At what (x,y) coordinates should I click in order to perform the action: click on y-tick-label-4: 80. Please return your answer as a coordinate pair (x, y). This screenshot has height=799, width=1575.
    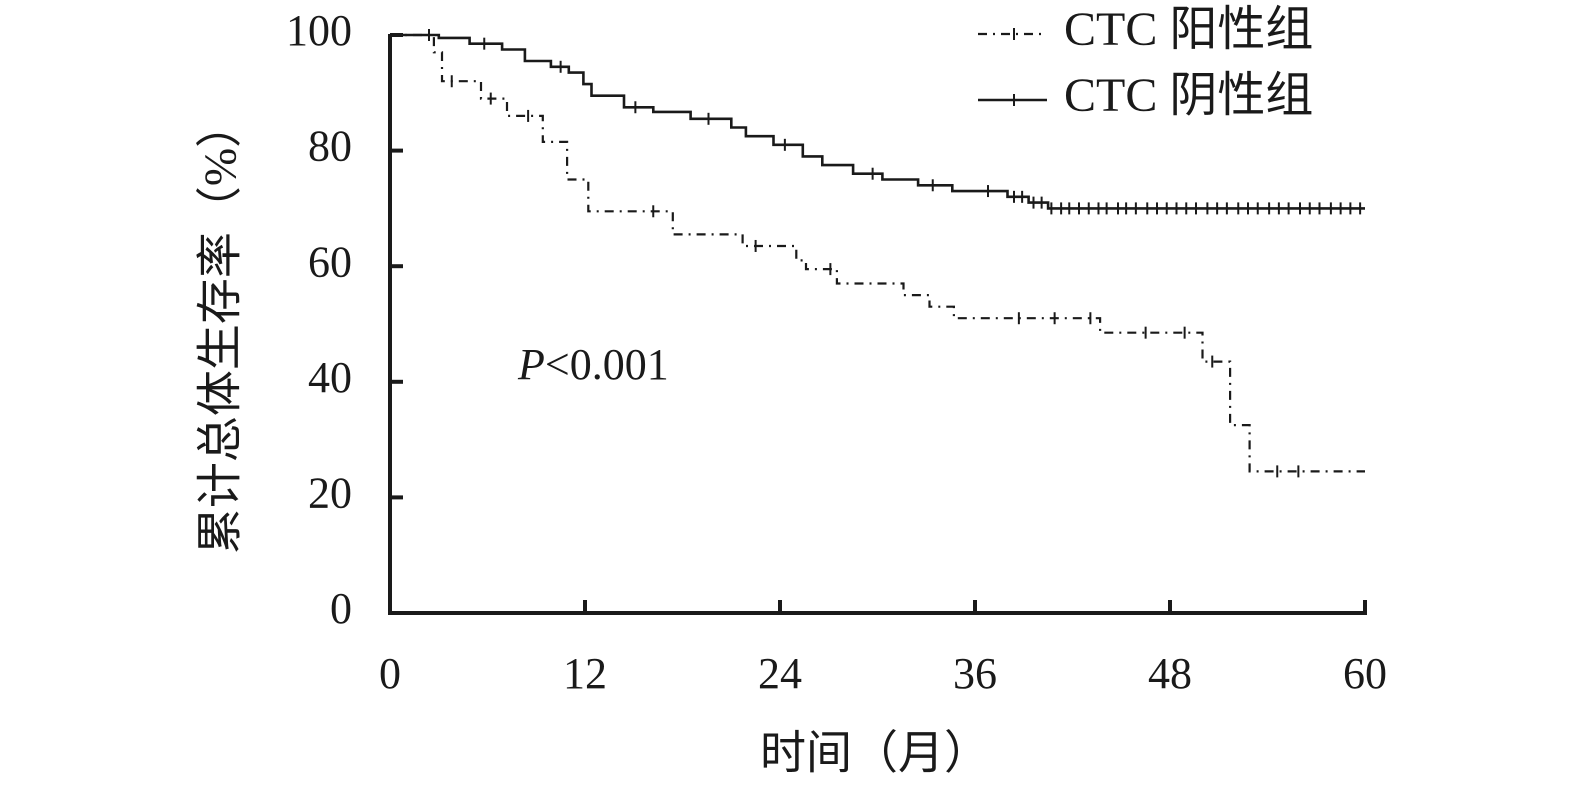
    Looking at the image, I should click on (330, 146).